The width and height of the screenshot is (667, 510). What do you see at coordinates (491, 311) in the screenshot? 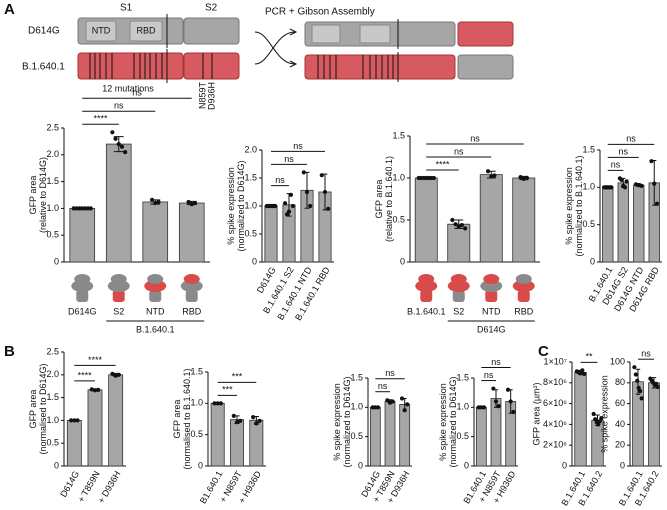
I see `x-tick-label: NTD` at bounding box center [491, 311].